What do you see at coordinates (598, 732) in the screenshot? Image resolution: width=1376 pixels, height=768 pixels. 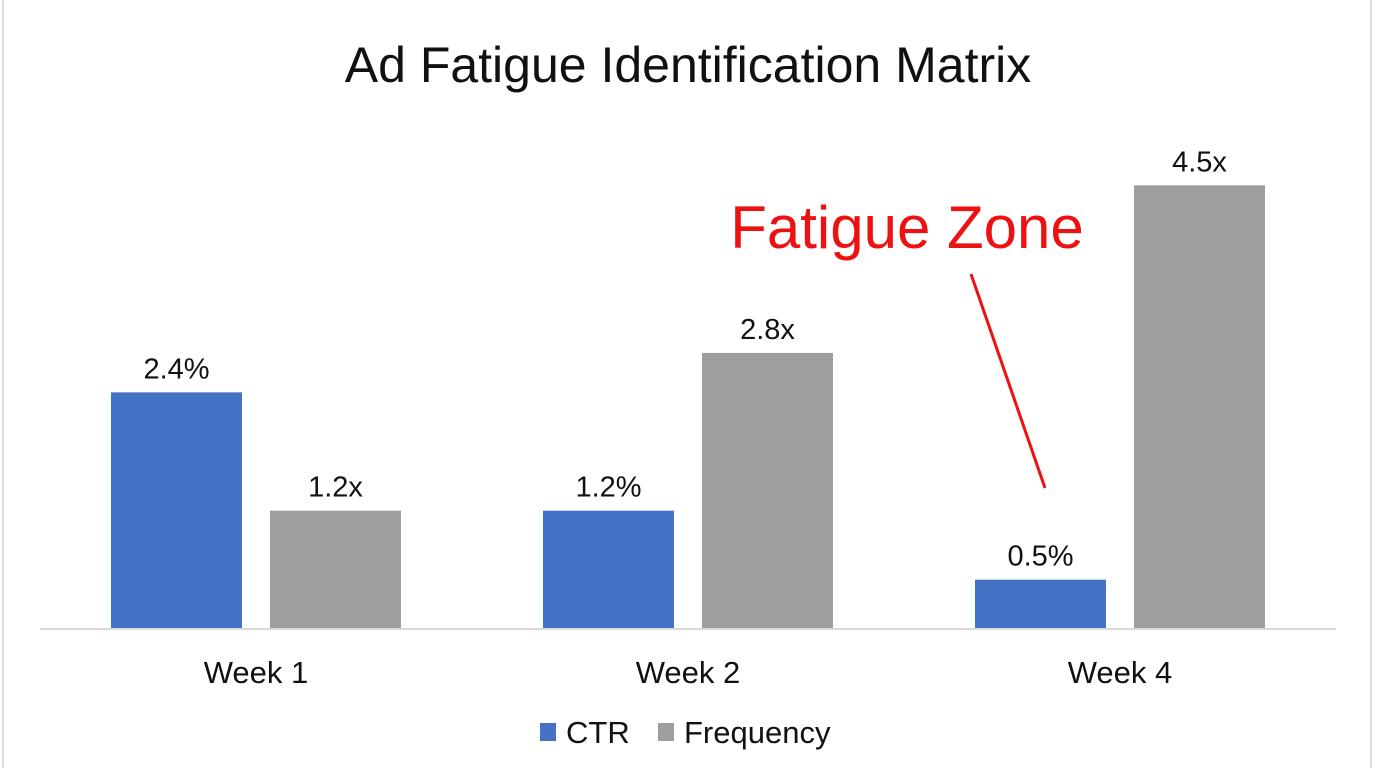 I see `legend-label-ctr: CTR` at bounding box center [598, 732].